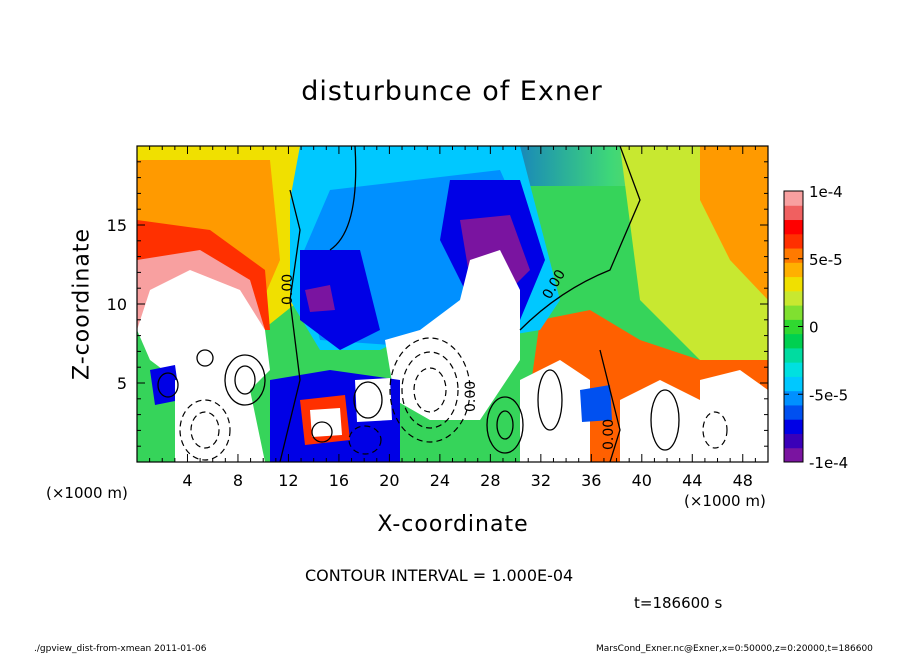  What do you see at coordinates (122, 383) in the screenshot?
I see `y-tick-label: 5` at bounding box center [122, 383].